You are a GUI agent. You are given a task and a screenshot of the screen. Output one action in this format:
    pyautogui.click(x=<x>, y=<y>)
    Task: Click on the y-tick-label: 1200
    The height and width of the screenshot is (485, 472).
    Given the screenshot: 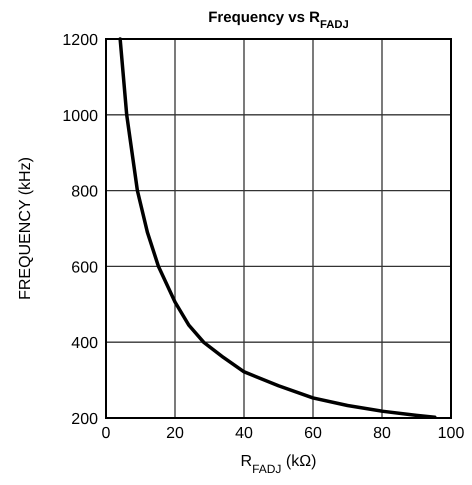 What is the action you would take?
    pyautogui.click(x=80, y=40)
    